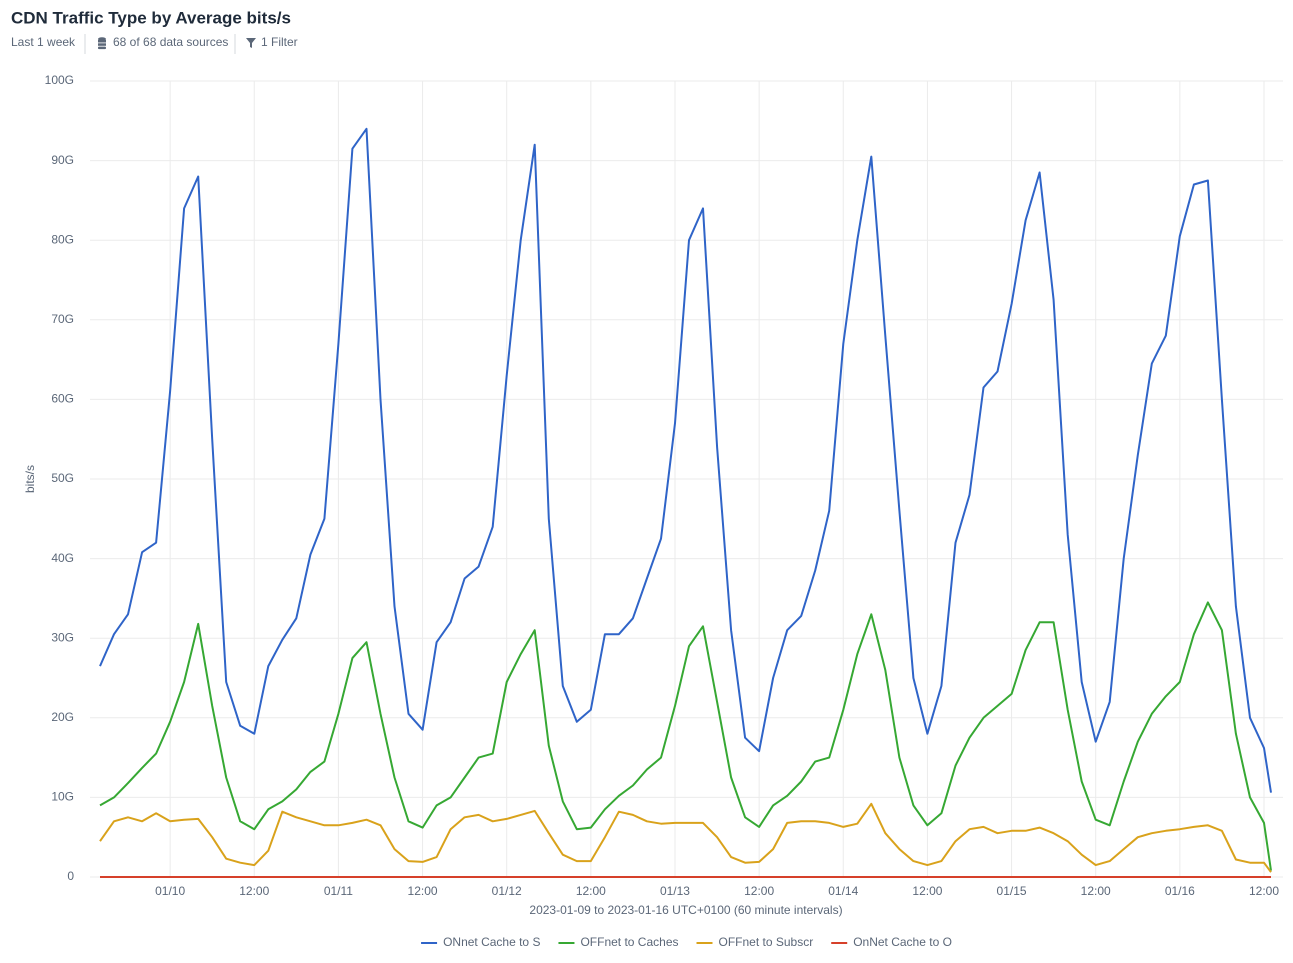  I want to click on x-tick-label: 01/16, so click(1180, 891).